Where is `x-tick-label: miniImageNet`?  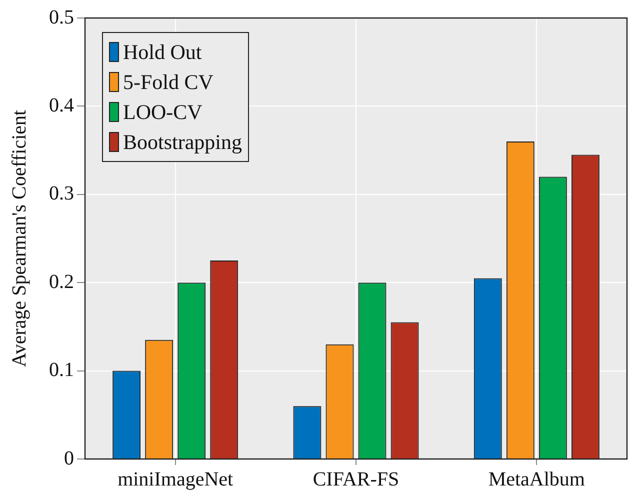
x-tick-label: miniImageNet is located at coordinates (176, 479).